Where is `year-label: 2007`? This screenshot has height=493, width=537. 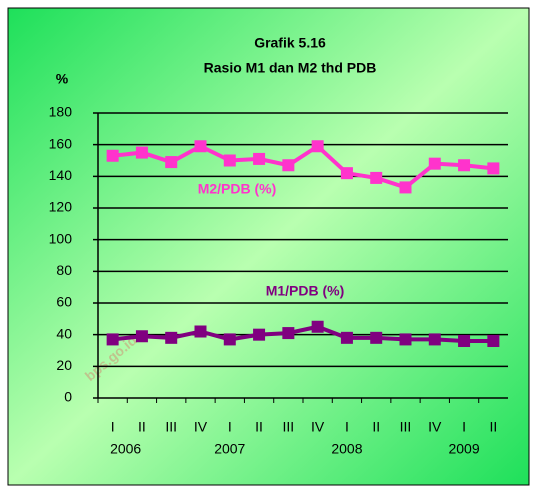
year-label: 2007 is located at coordinates (229, 449).